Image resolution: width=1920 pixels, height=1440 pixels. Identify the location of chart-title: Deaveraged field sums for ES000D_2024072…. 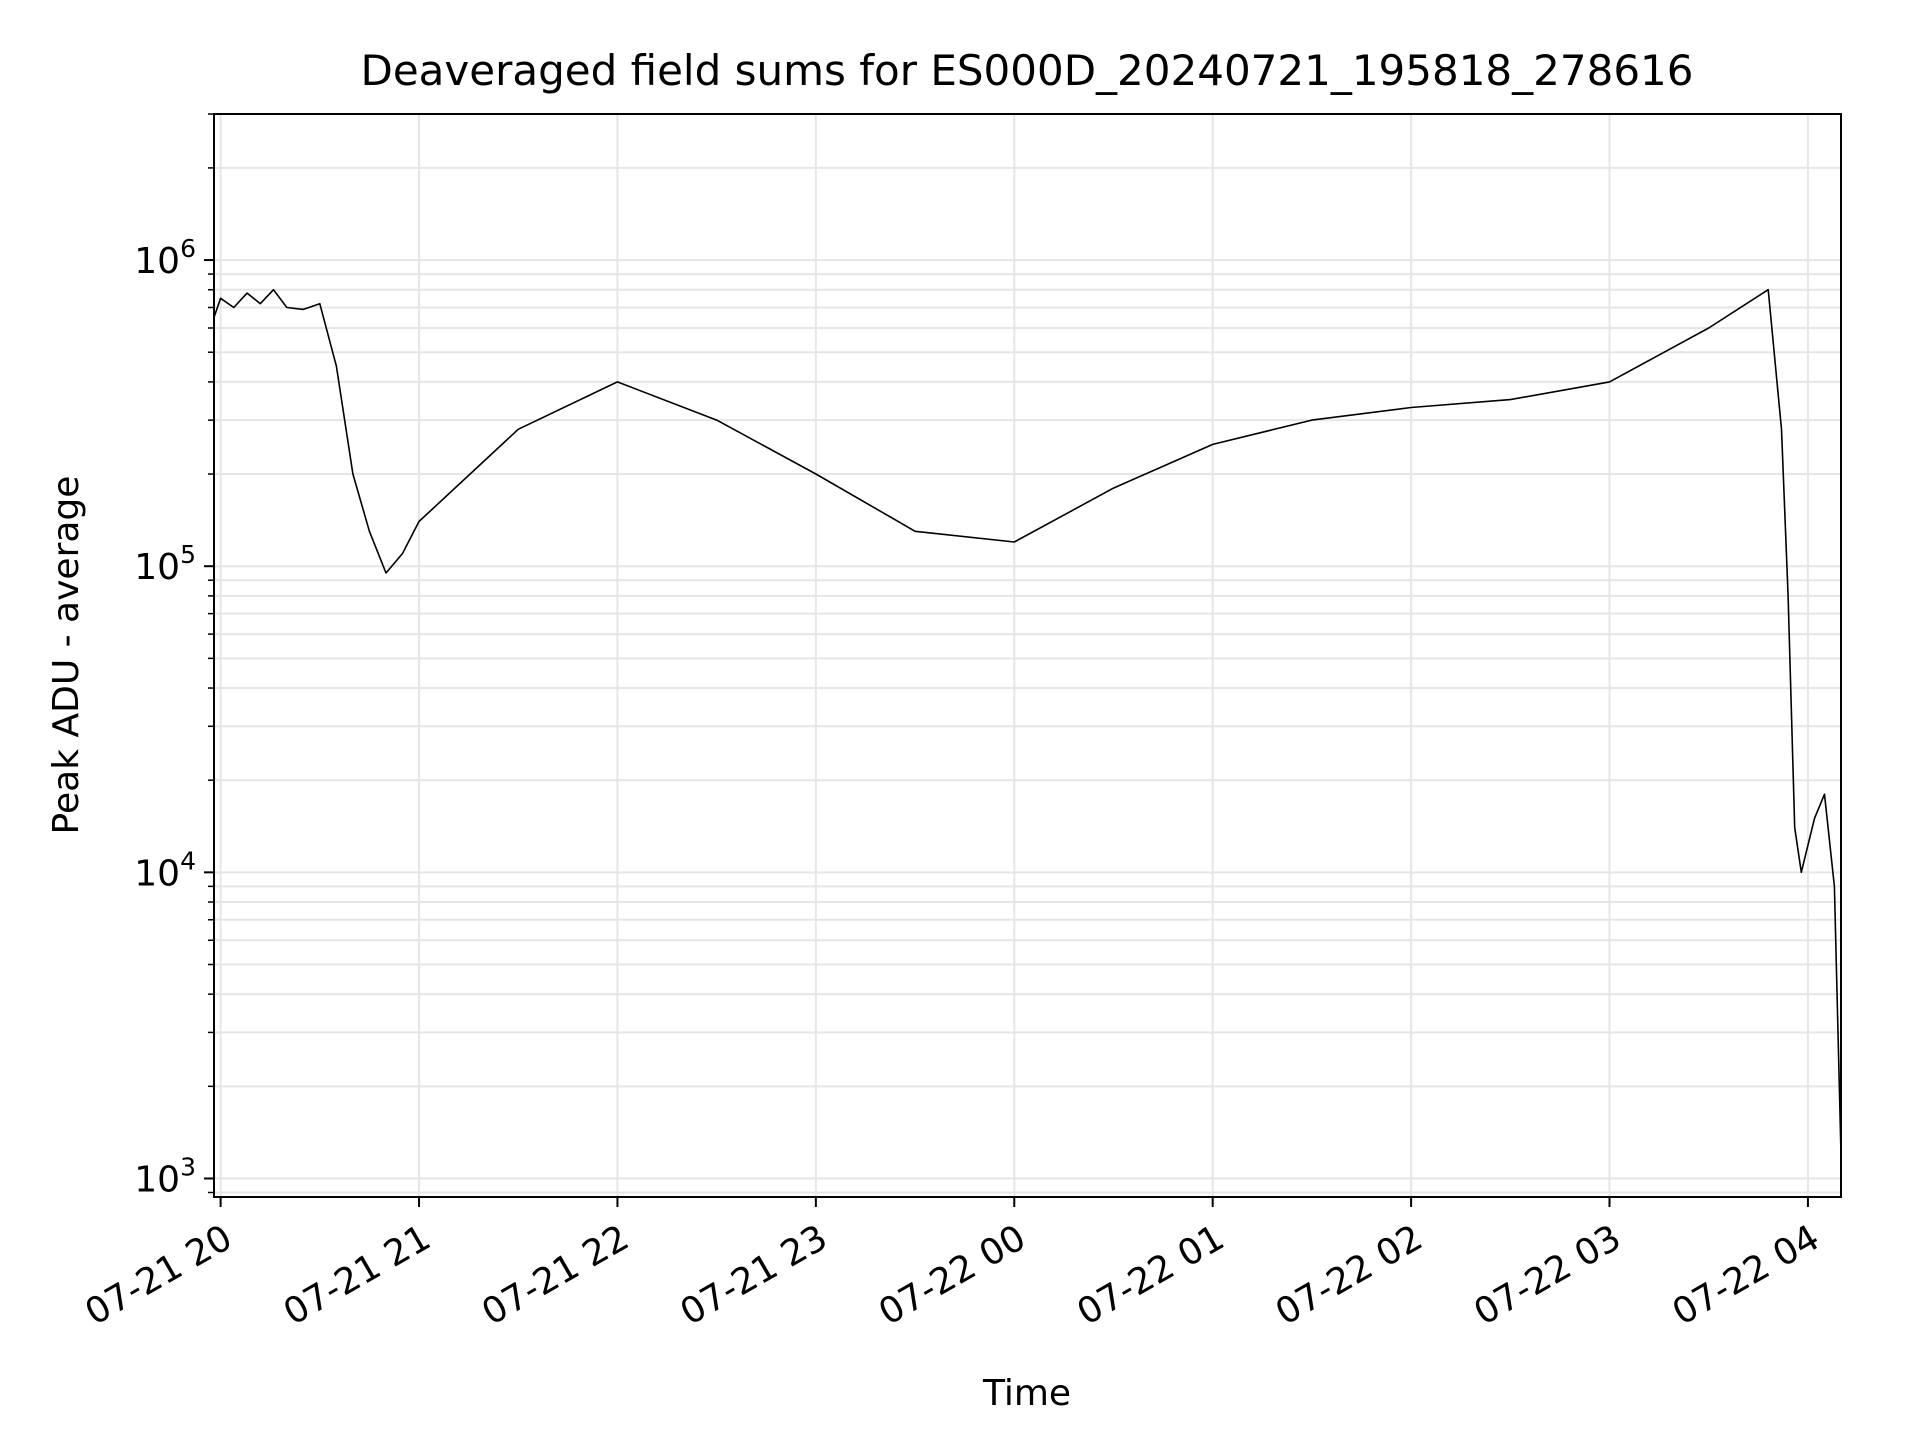
(1027, 70).